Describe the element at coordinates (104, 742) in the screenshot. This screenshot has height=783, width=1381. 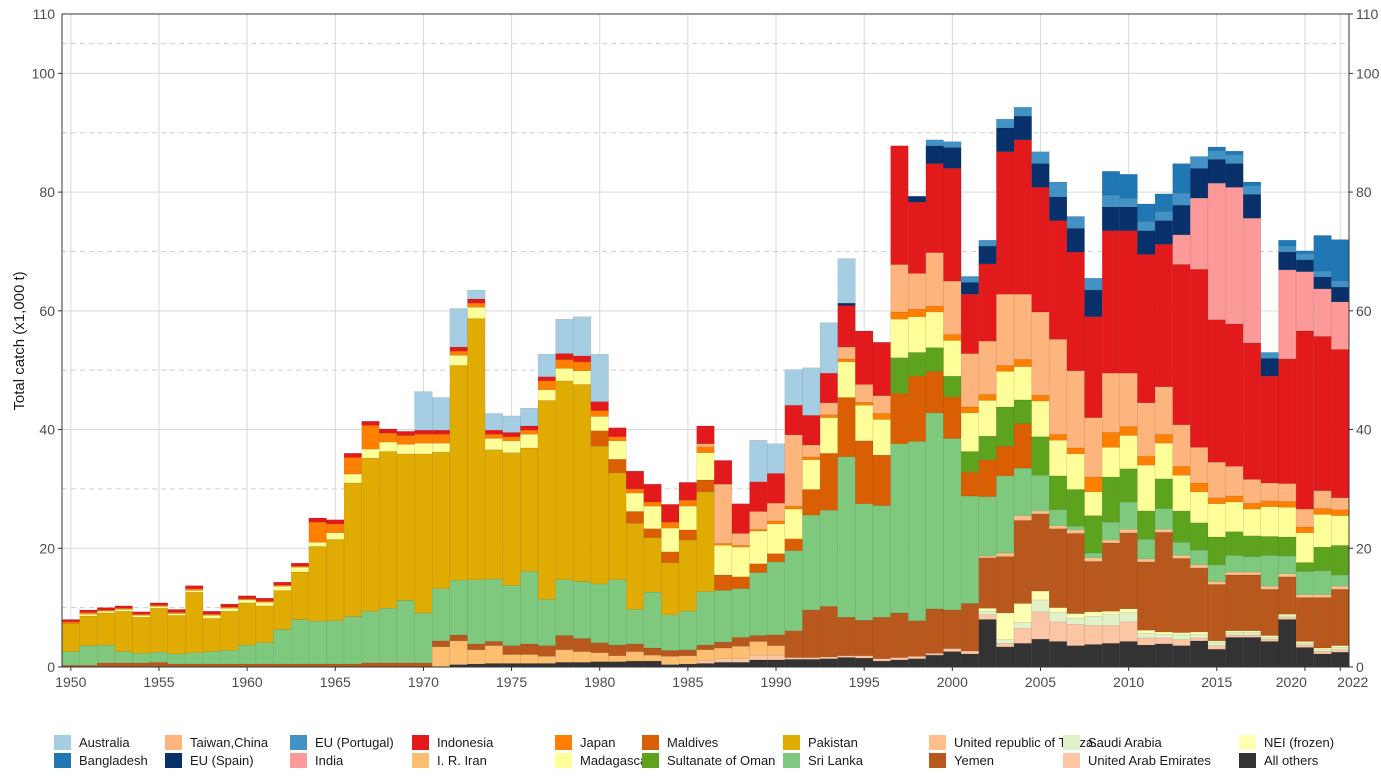
I see `legend-label: Australia` at that location.